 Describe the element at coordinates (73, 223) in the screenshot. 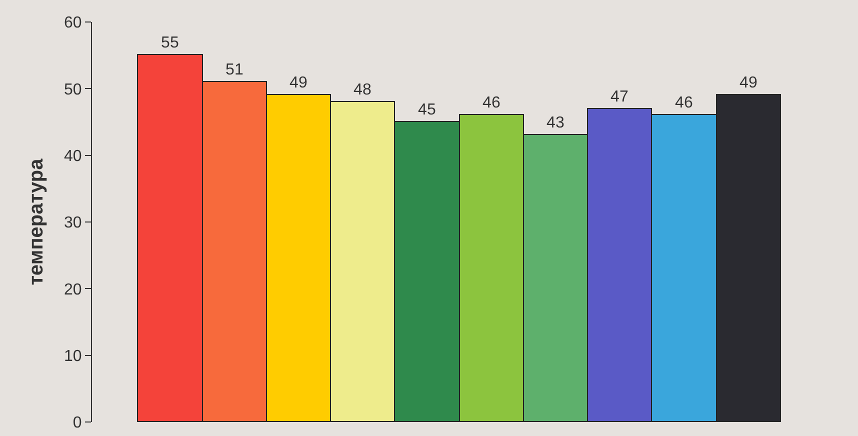

I see `y-tick-label: 30` at that location.